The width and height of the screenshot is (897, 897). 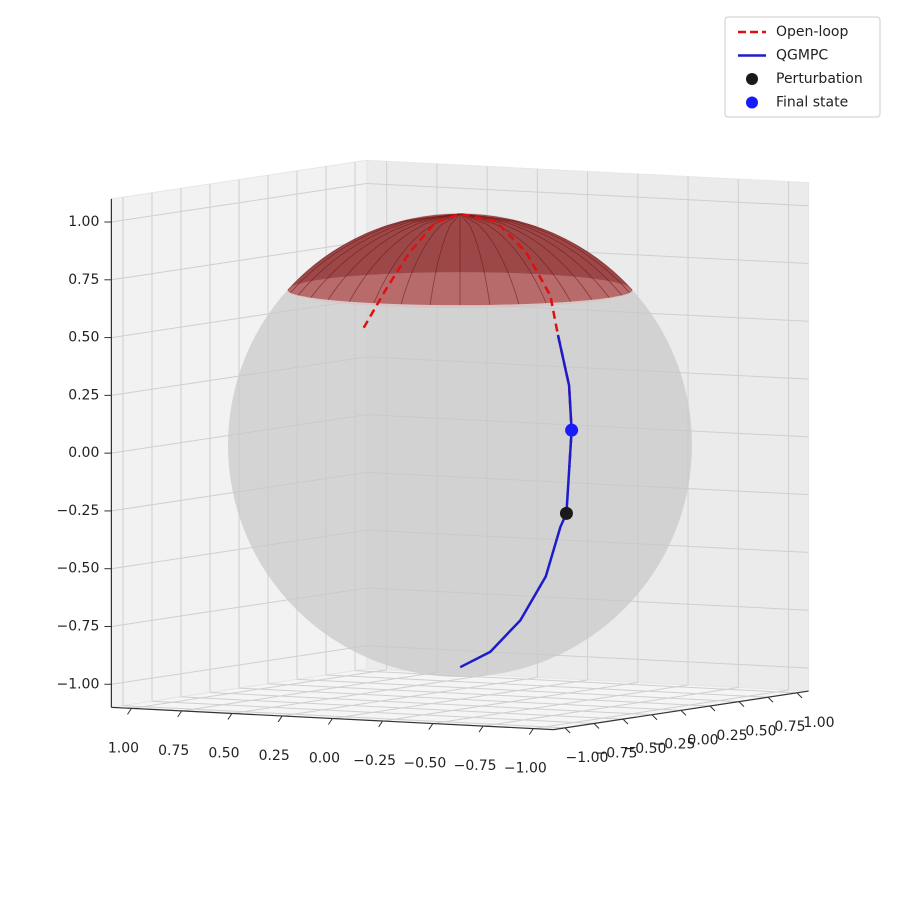 What do you see at coordinates (587, 758) in the screenshot?
I see `y-tick-label: −1.00` at bounding box center [587, 758].